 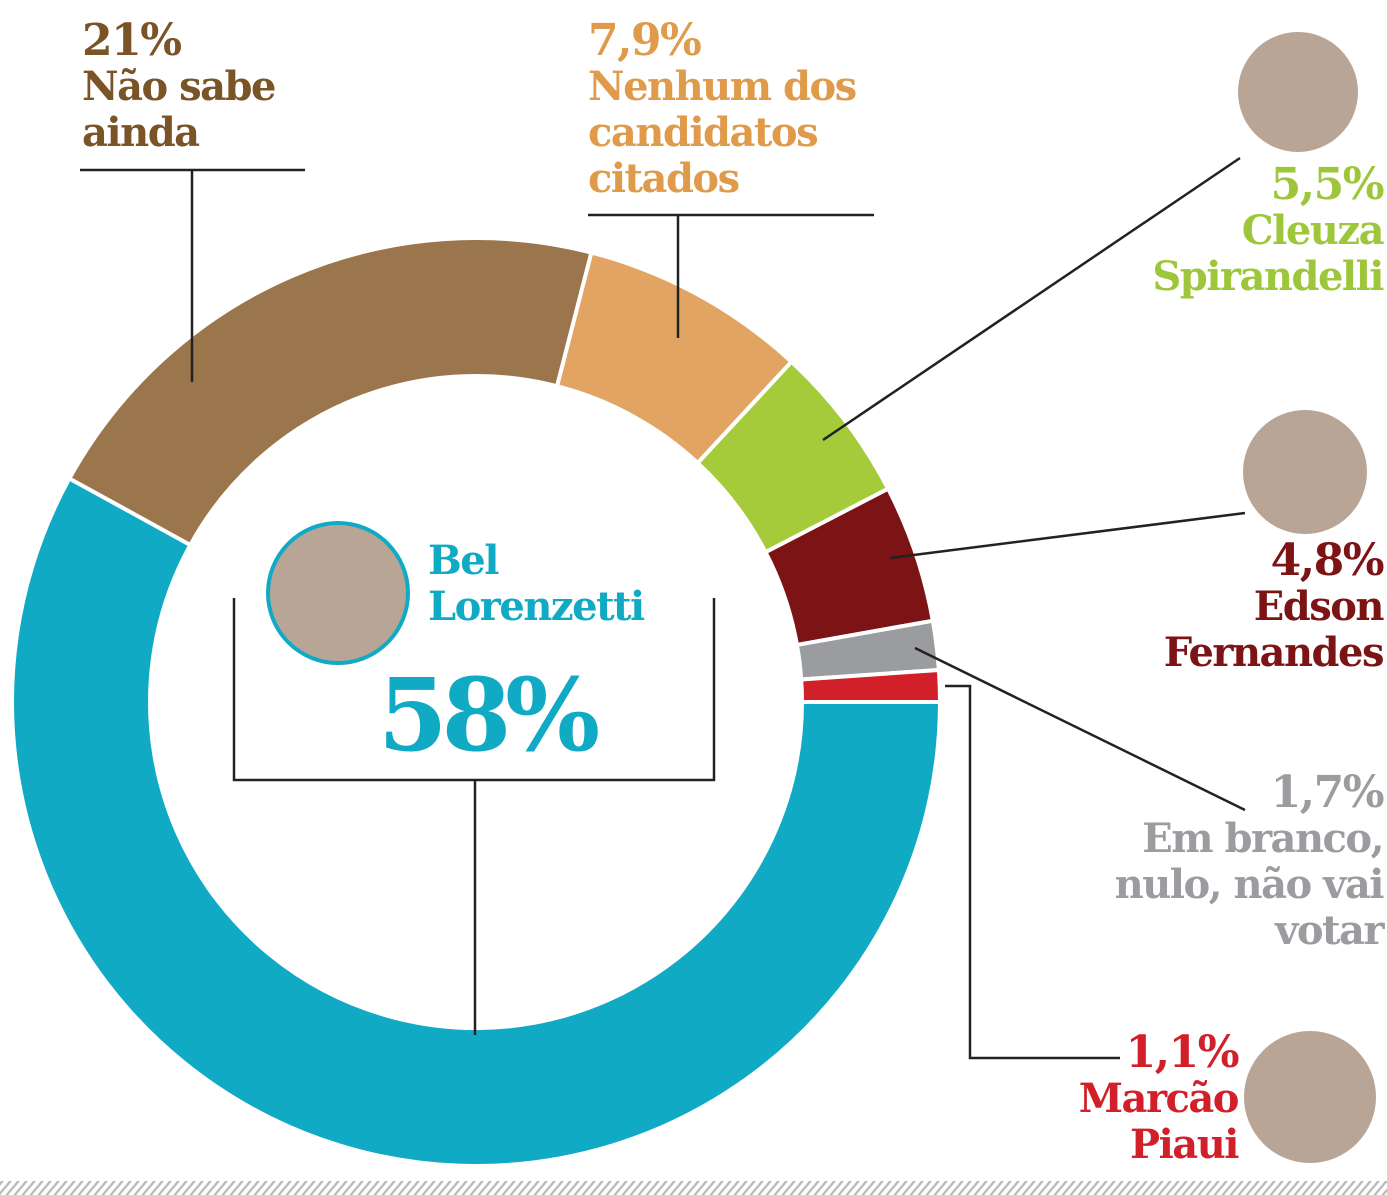 I want to click on label: 21% Não sabe ainda, so click(x=202, y=87).